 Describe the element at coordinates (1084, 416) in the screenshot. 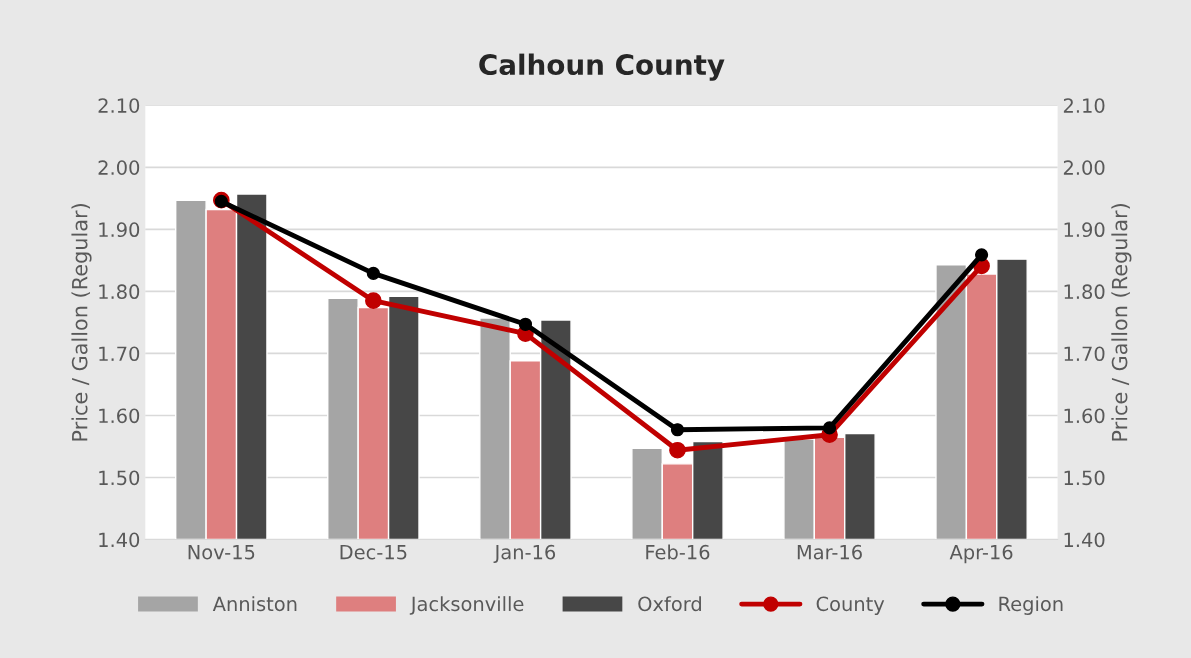

I see `y2-tick-label: 1.60` at that location.